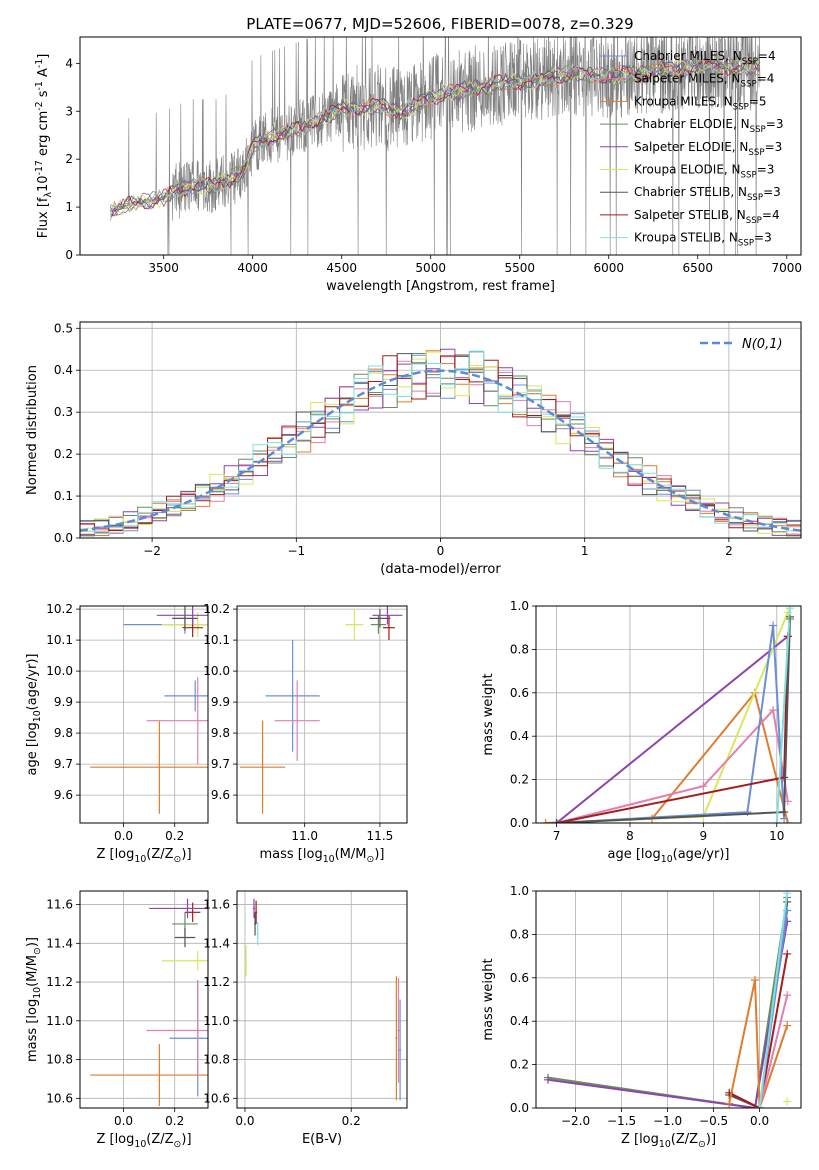 Image resolution: width=819 pixels, height=1170 pixels. I want to click on x-tick-label: 7000, so click(786, 268).